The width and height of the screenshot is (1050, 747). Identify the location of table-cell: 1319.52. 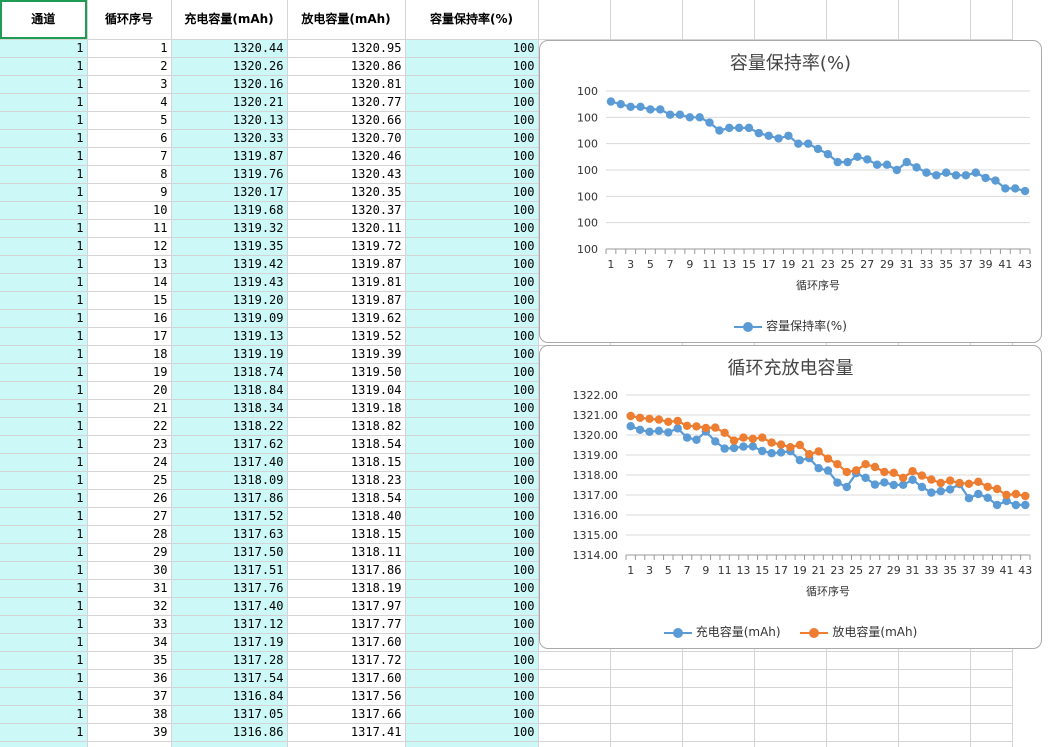
(346, 336).